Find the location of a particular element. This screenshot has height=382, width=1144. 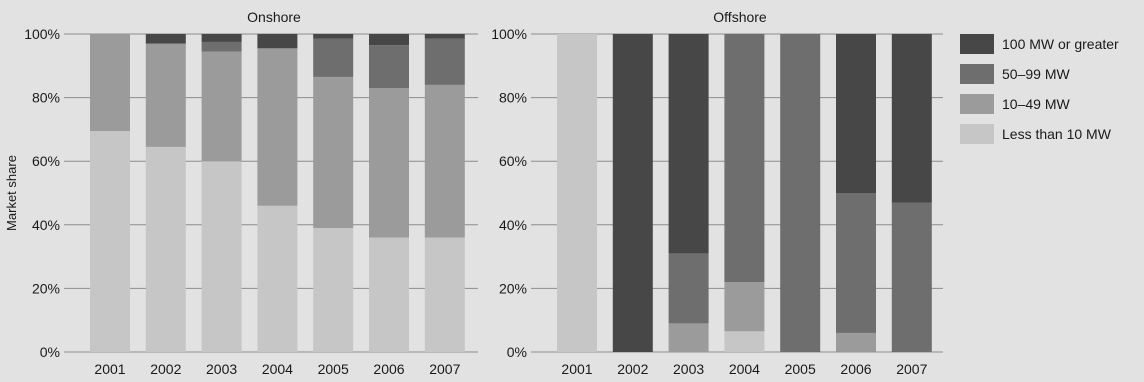

y-axis-label: Market share is located at coordinates (11, 193).